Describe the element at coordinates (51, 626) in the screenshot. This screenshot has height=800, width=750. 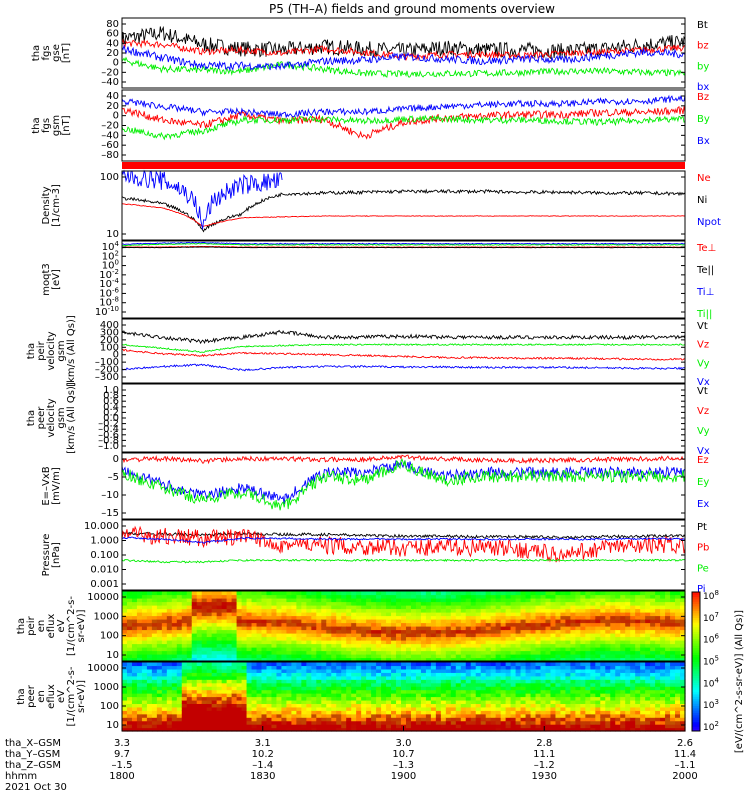
I see `y-axis-label: eflux` at that location.